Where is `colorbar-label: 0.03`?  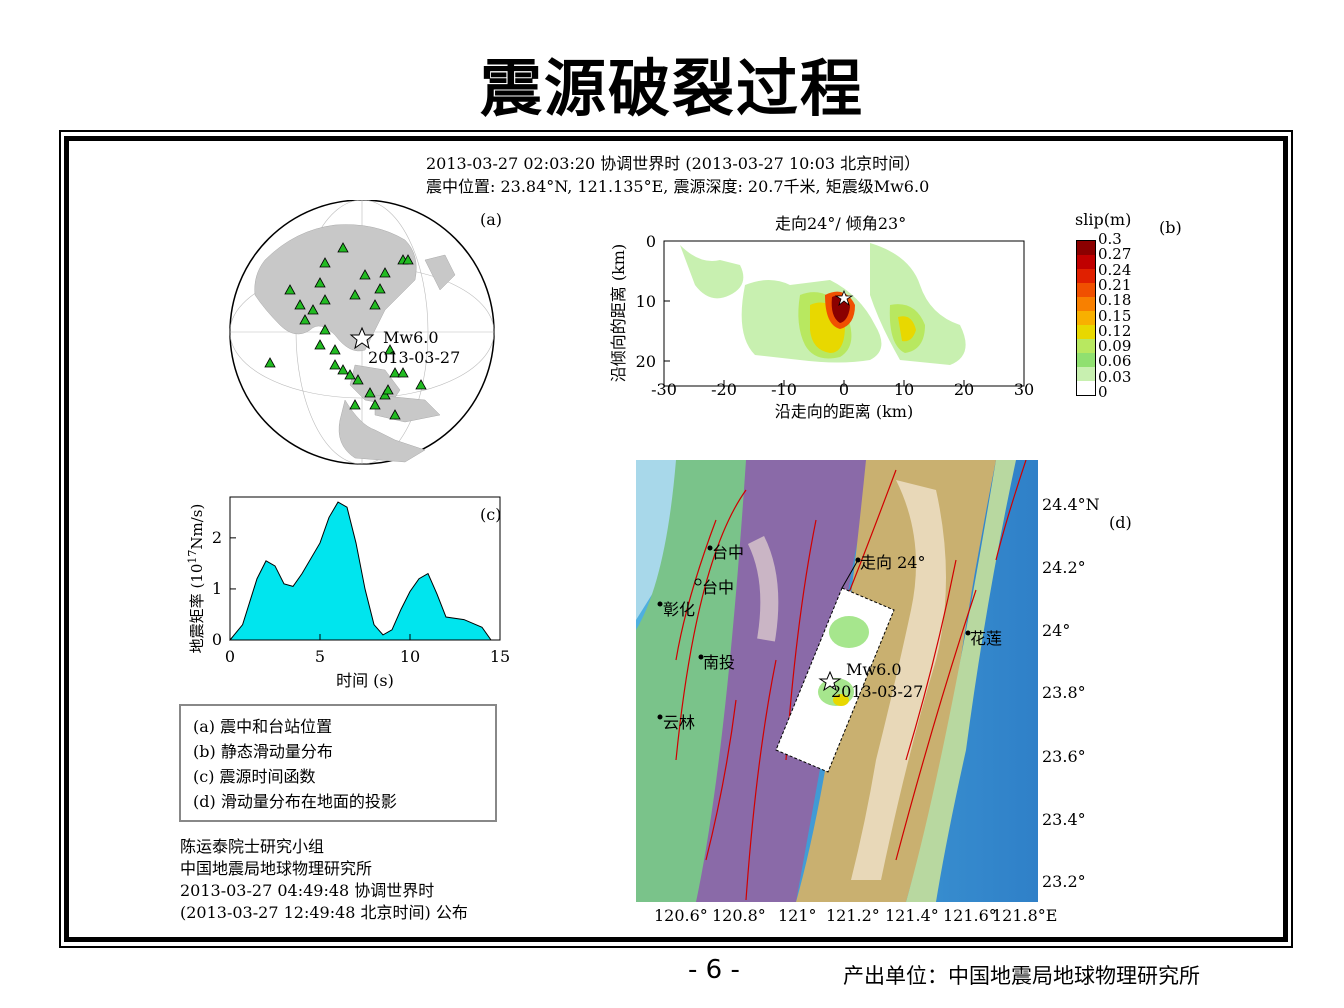 colorbar-label: 0.03 is located at coordinates (1115, 376).